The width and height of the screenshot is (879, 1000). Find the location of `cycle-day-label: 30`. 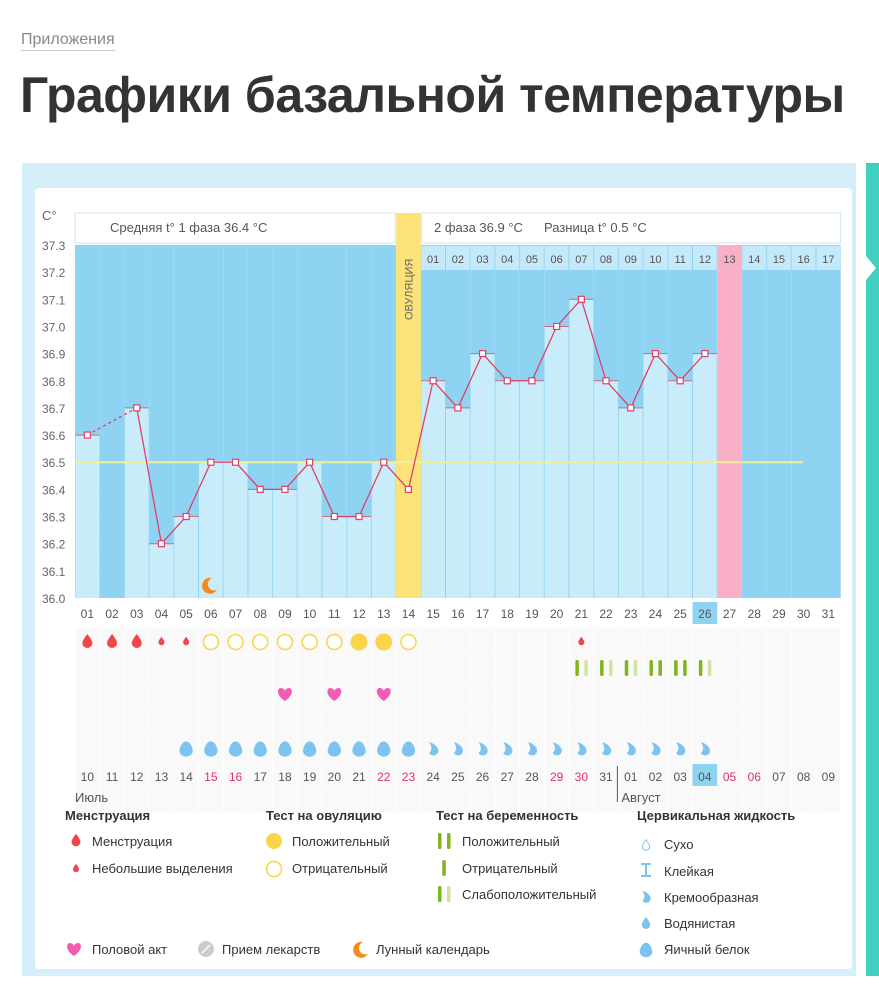

cycle-day-label: 30 is located at coordinates (804, 614).